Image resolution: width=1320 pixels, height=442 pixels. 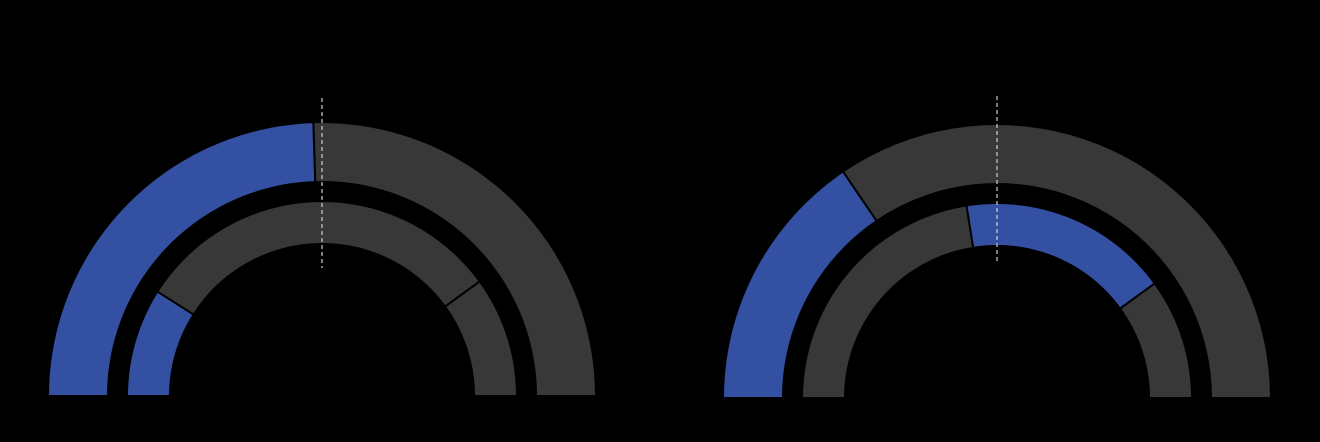 What do you see at coordinates (318, 258) in the screenshot?
I see `inner-ring-segment-remainder-a` at bounding box center [318, 258].